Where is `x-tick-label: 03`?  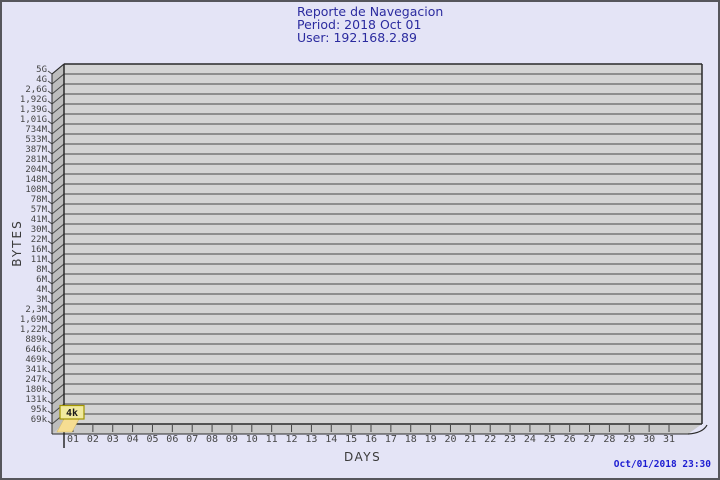 x-tick-label: 03 is located at coordinates (113, 439).